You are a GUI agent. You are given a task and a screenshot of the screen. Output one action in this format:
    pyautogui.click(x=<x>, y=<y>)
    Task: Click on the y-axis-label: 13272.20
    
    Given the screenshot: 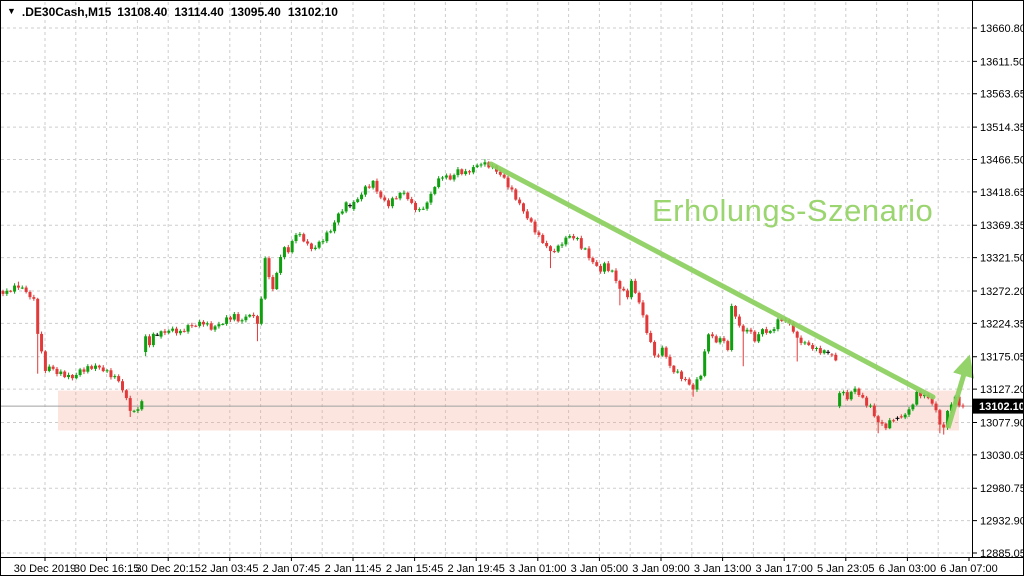 What is the action you would take?
    pyautogui.click(x=1002, y=292)
    